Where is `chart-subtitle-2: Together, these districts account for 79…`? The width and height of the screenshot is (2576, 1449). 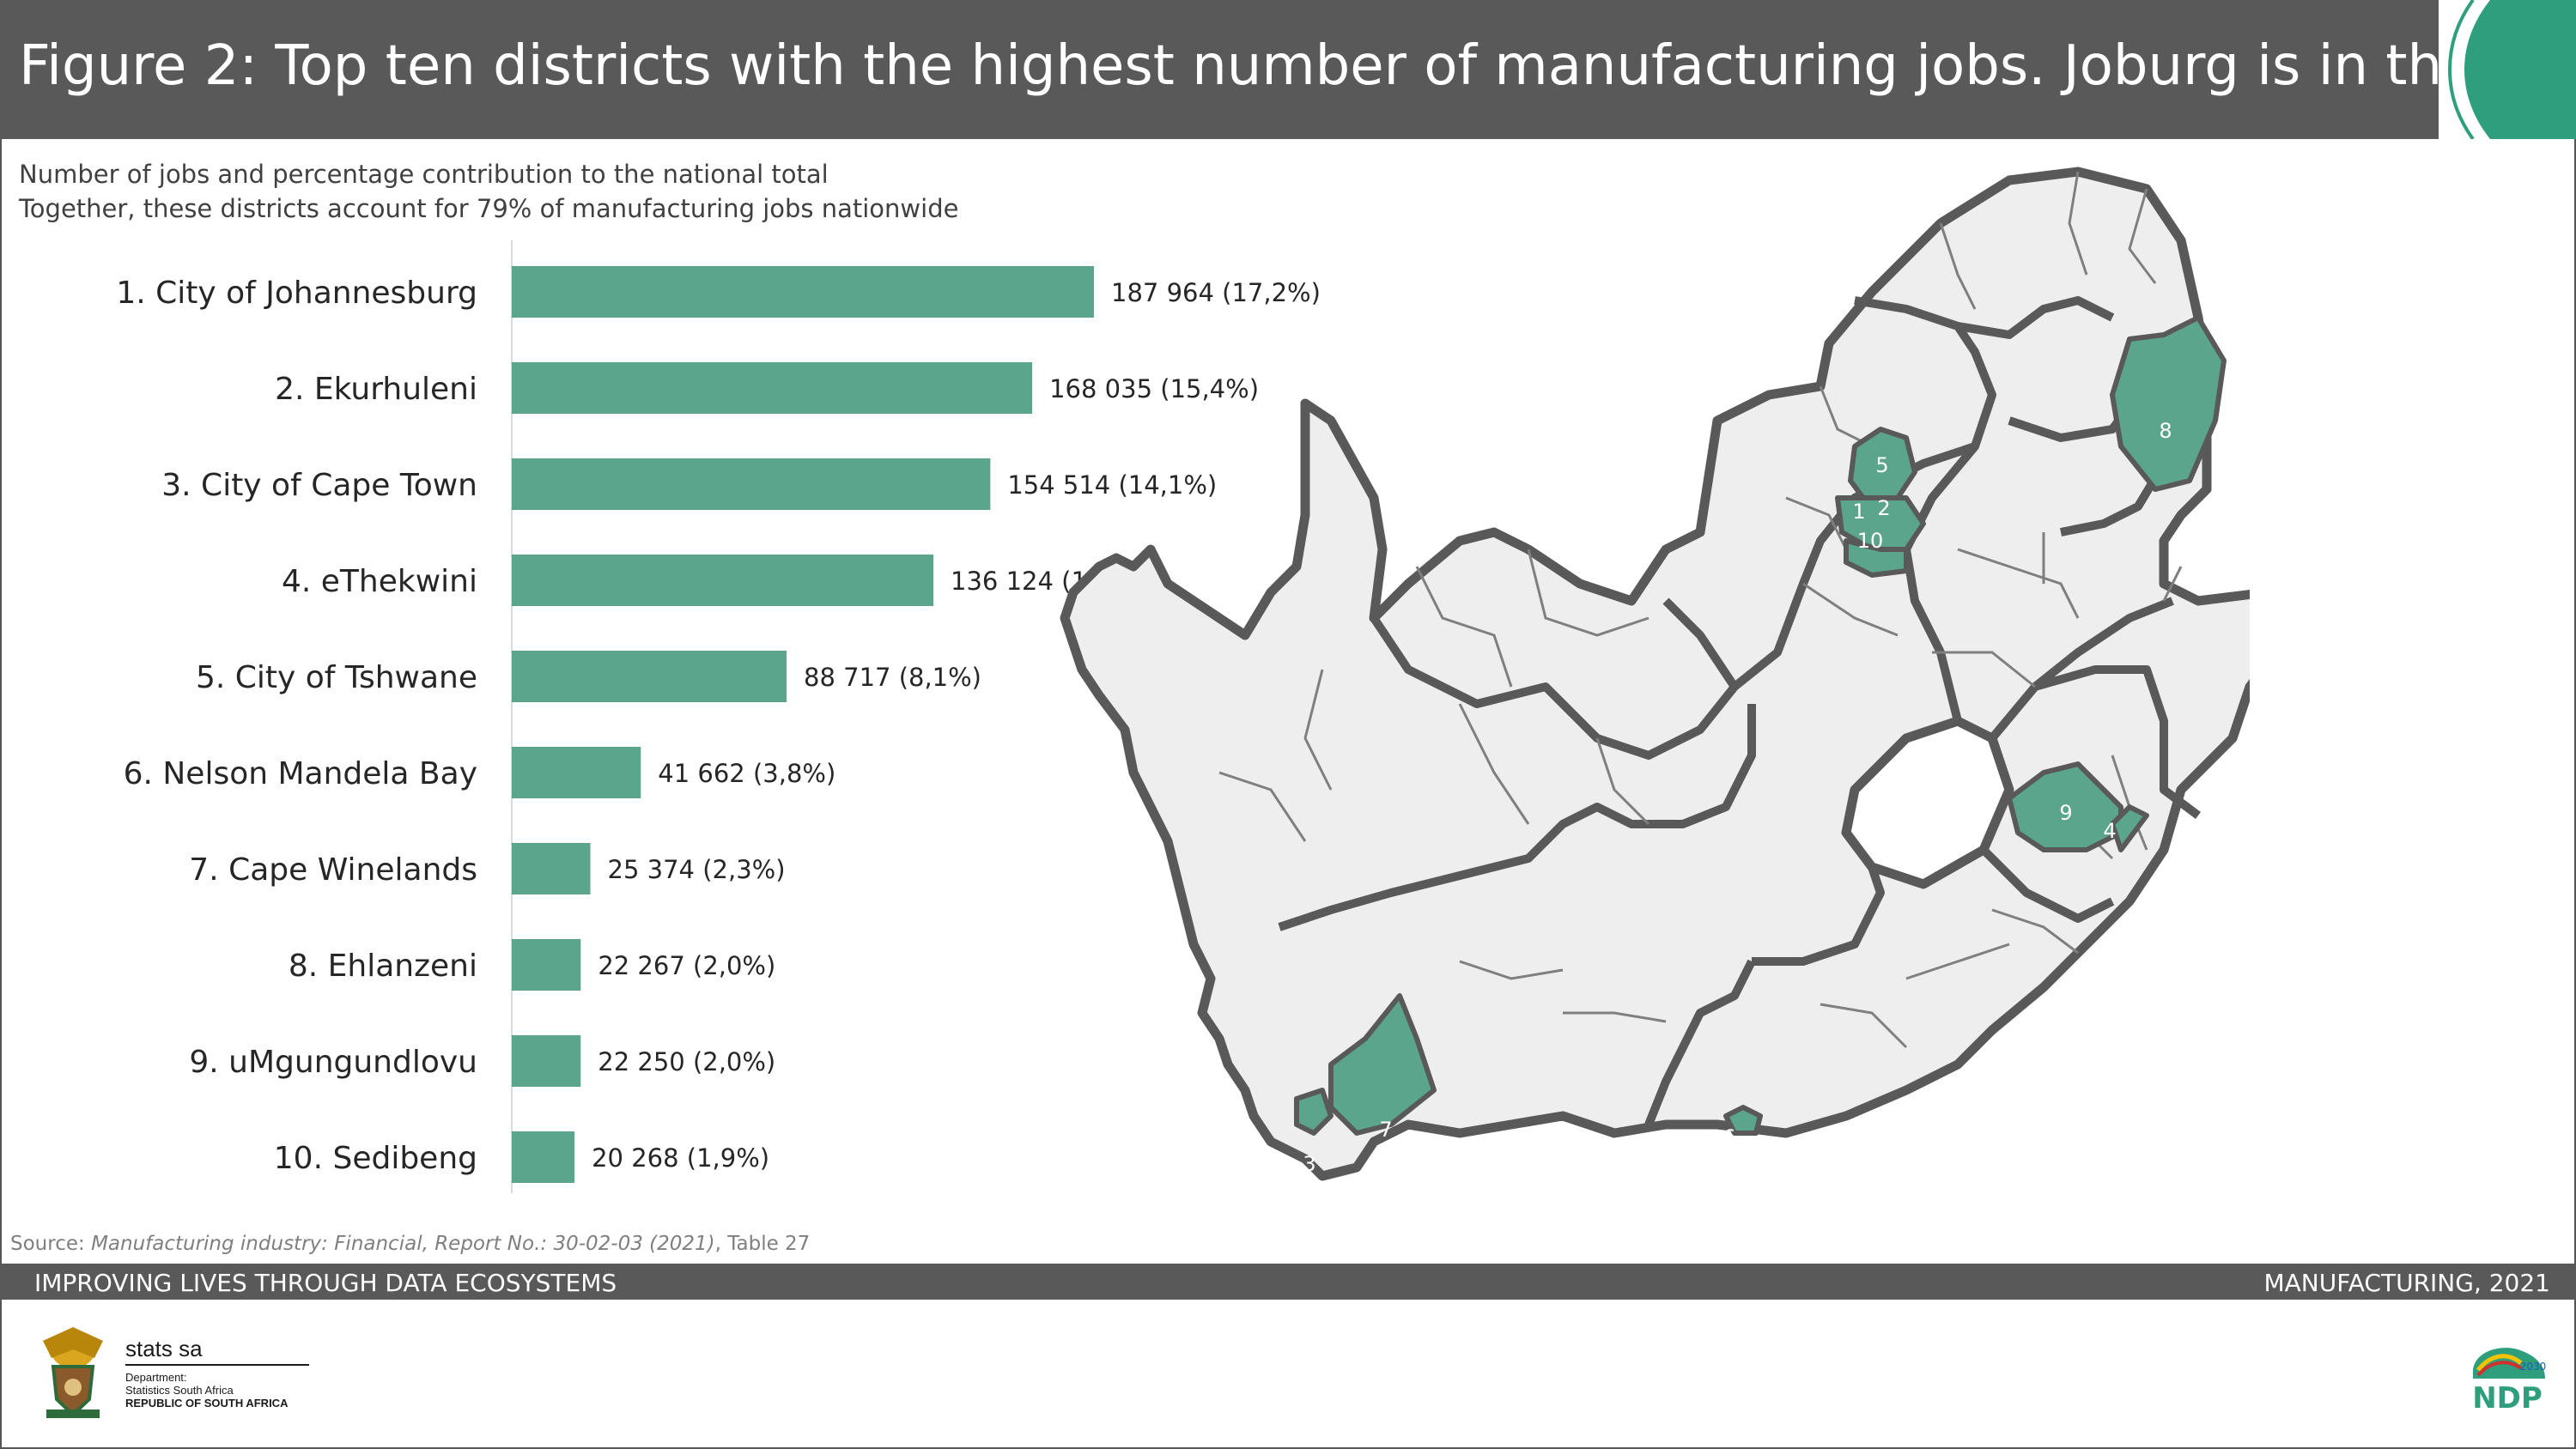
chart-subtitle-2: Together, these districts account for 79… is located at coordinates (489, 208).